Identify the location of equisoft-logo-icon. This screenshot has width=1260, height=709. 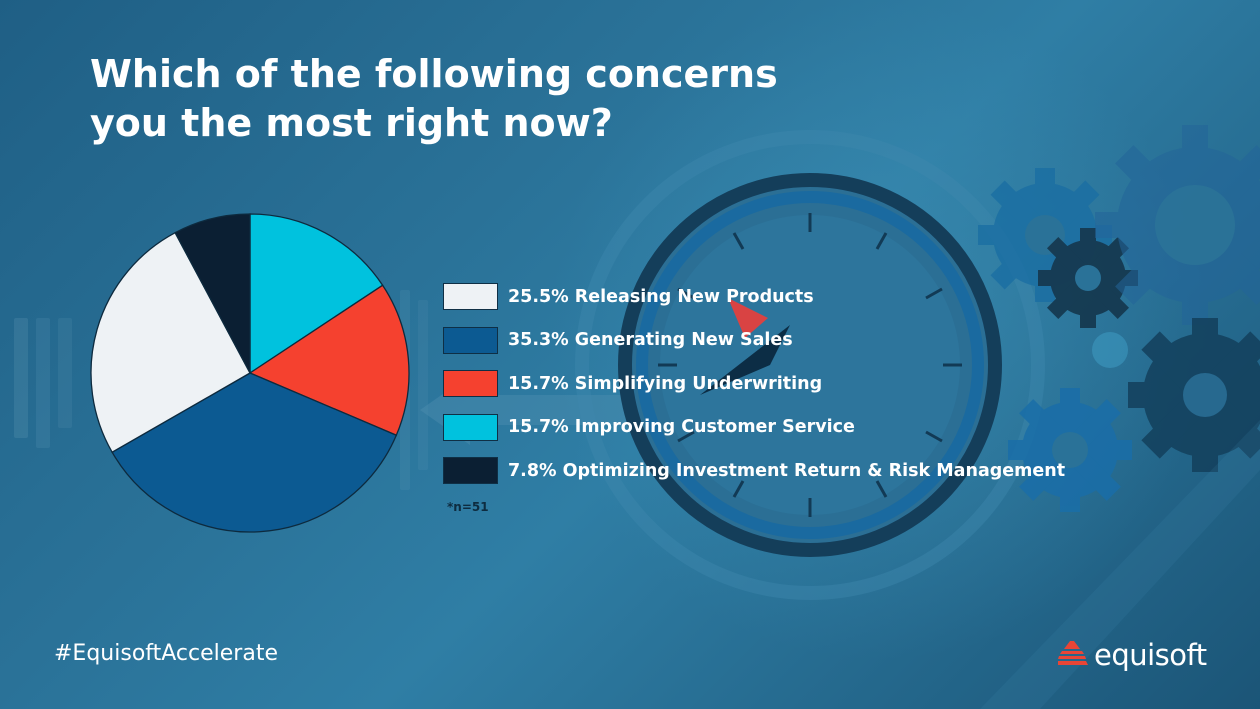
(1073, 653).